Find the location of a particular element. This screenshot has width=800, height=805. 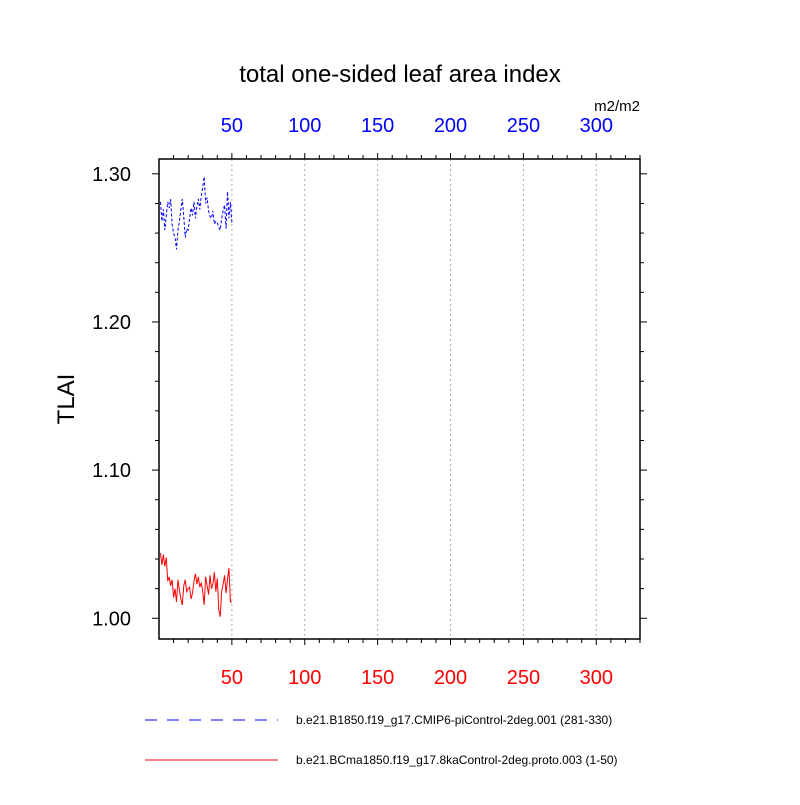

x-tick-label-bottom: 250 is located at coordinates (523, 678).